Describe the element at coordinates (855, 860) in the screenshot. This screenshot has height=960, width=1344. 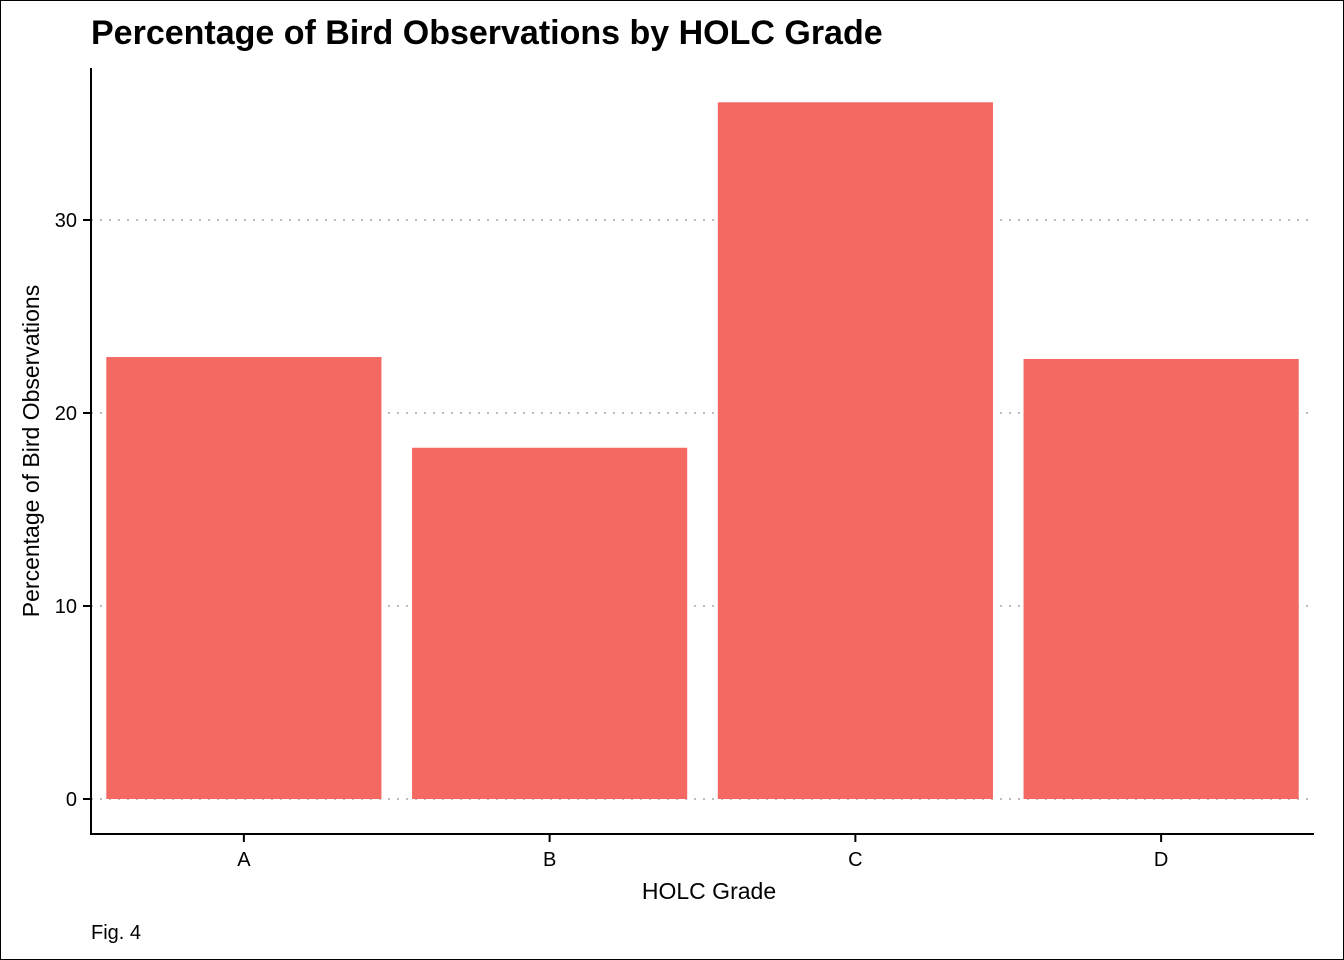
I see `x-tick-label: C` at that location.